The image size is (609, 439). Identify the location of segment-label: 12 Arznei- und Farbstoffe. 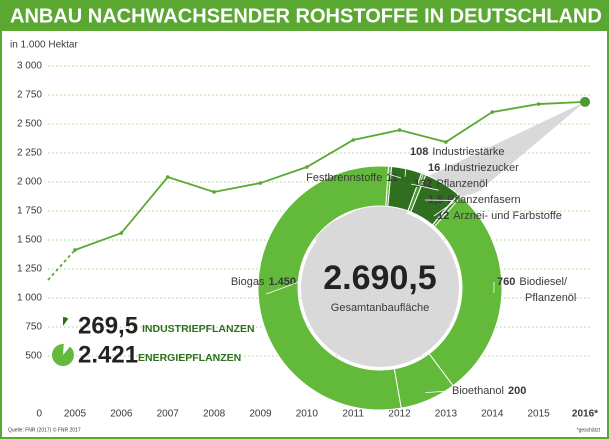
(499, 216).